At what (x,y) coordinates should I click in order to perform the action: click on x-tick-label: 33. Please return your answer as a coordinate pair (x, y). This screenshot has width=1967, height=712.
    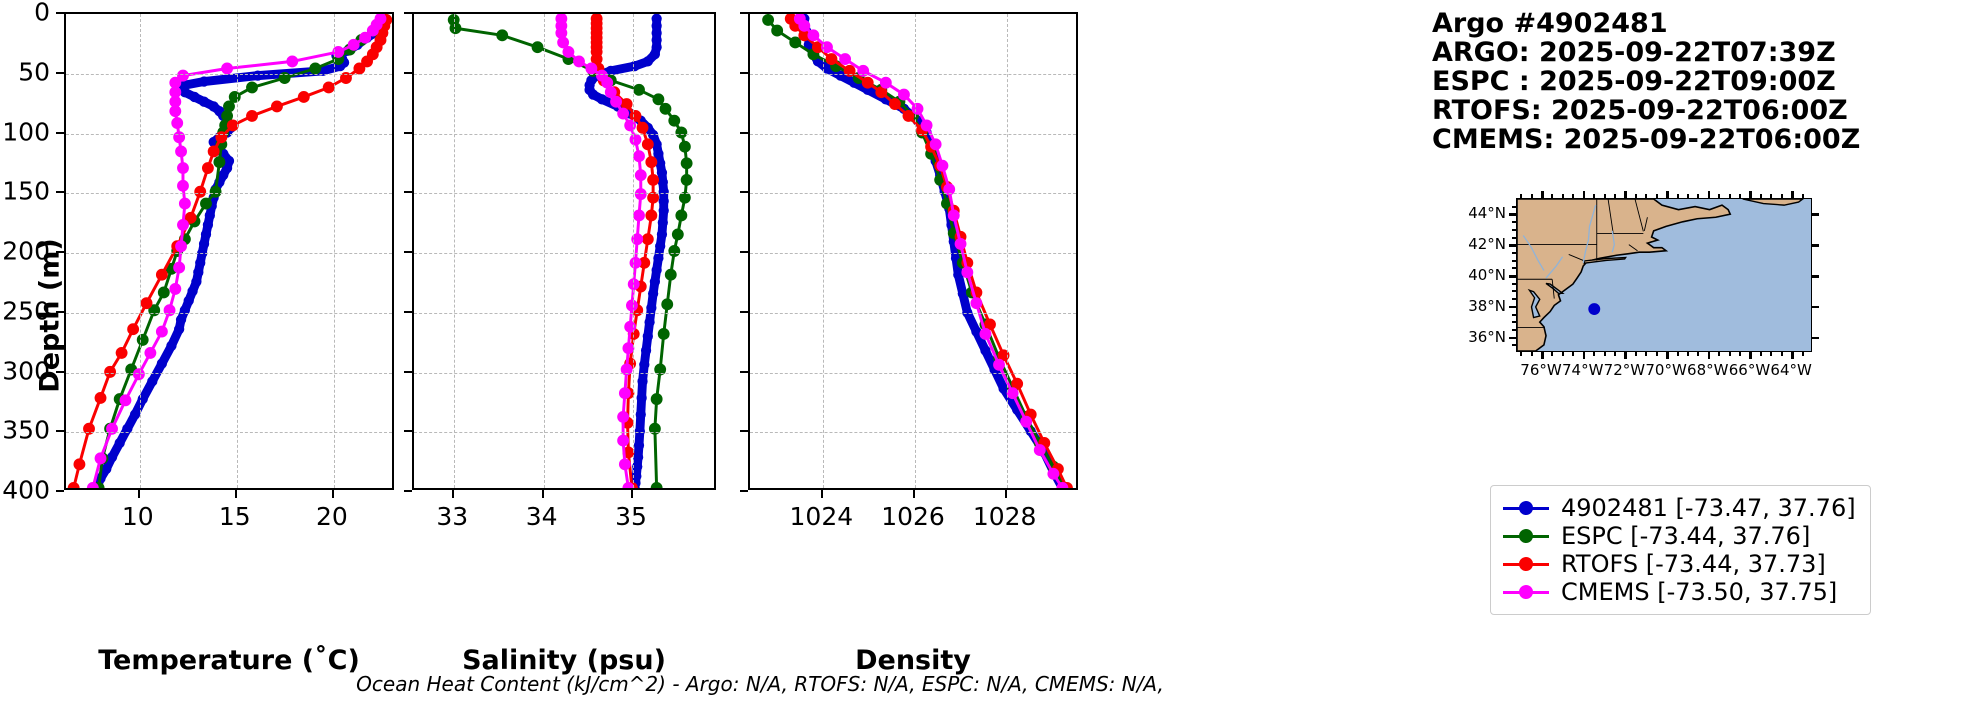
    Looking at the image, I should click on (452, 516).